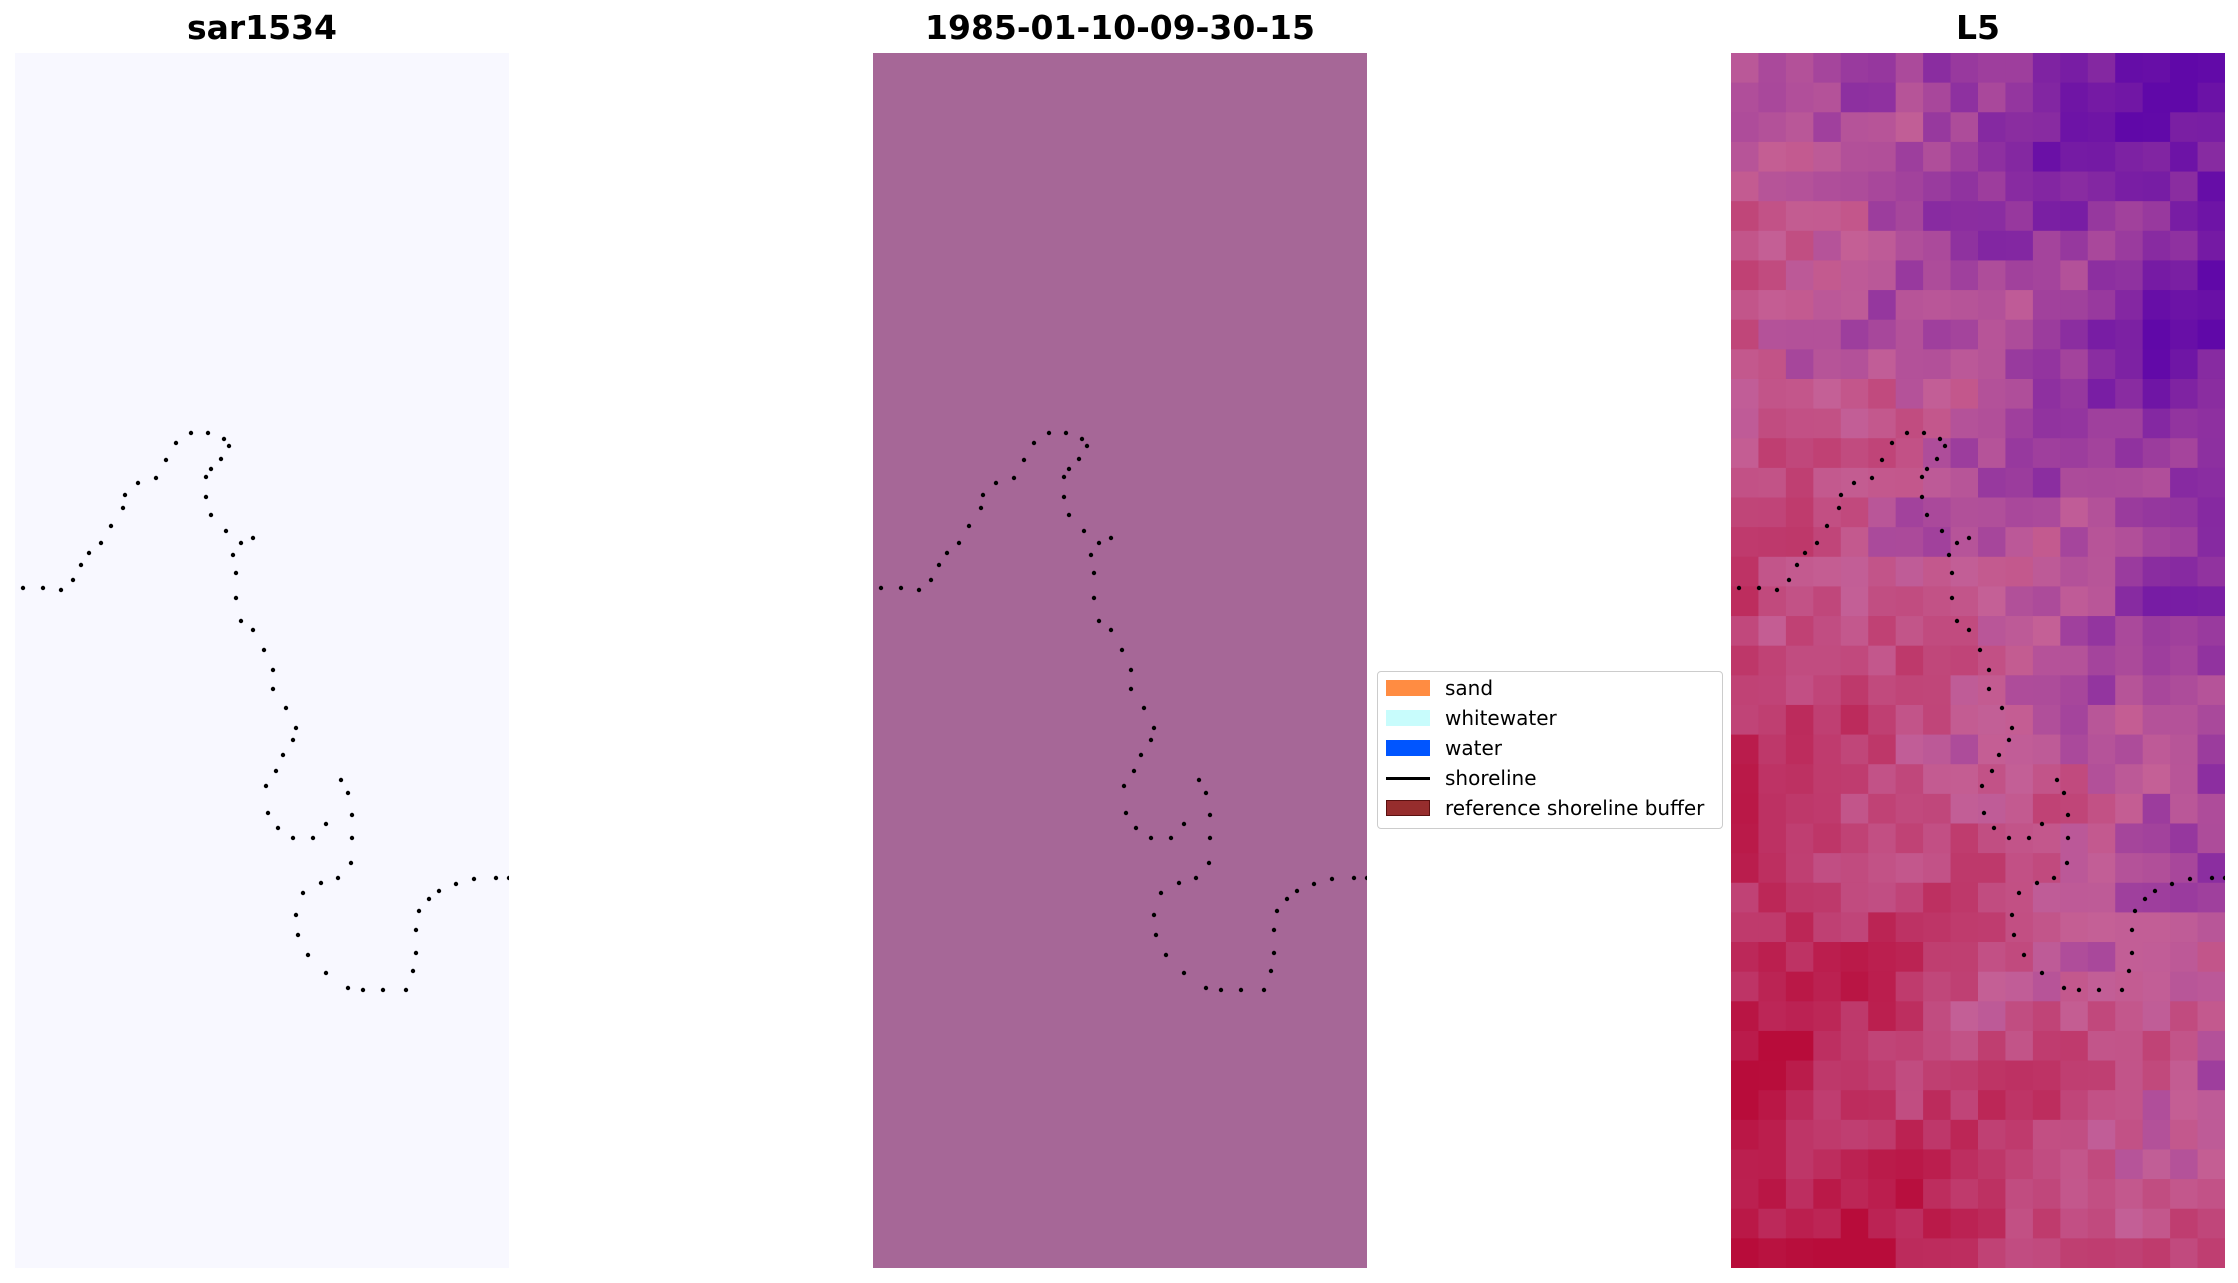 The image size is (2238, 1283). I want to click on panel-title-middle: 1985-01-10-09-30-15, so click(1120, 27).